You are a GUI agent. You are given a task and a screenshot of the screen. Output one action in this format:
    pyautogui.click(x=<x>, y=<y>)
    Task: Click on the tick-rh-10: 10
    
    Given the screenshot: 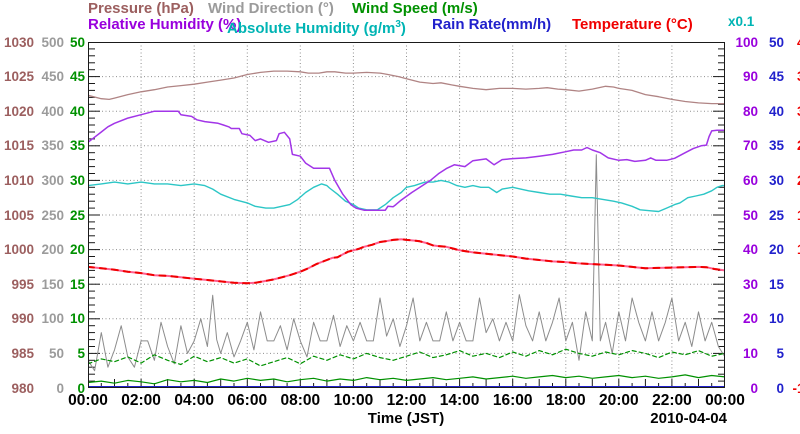 What is the action you would take?
    pyautogui.click(x=750, y=353)
    